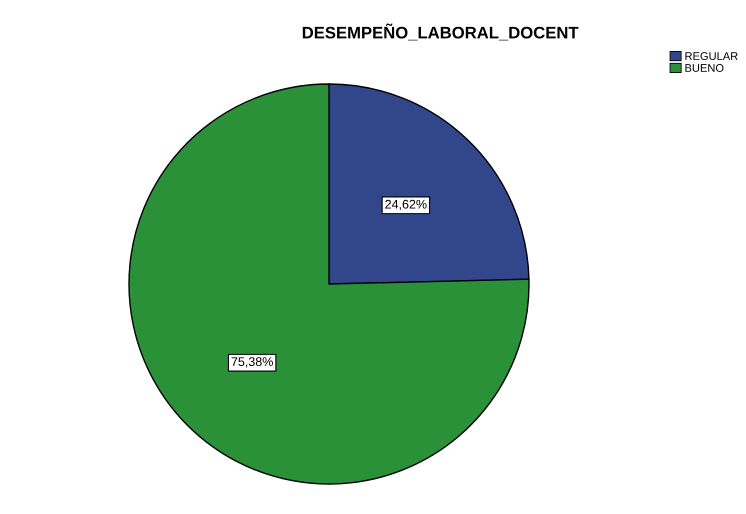  What do you see at coordinates (711, 56) in the screenshot?
I see `legend-label: REGULAR` at bounding box center [711, 56].